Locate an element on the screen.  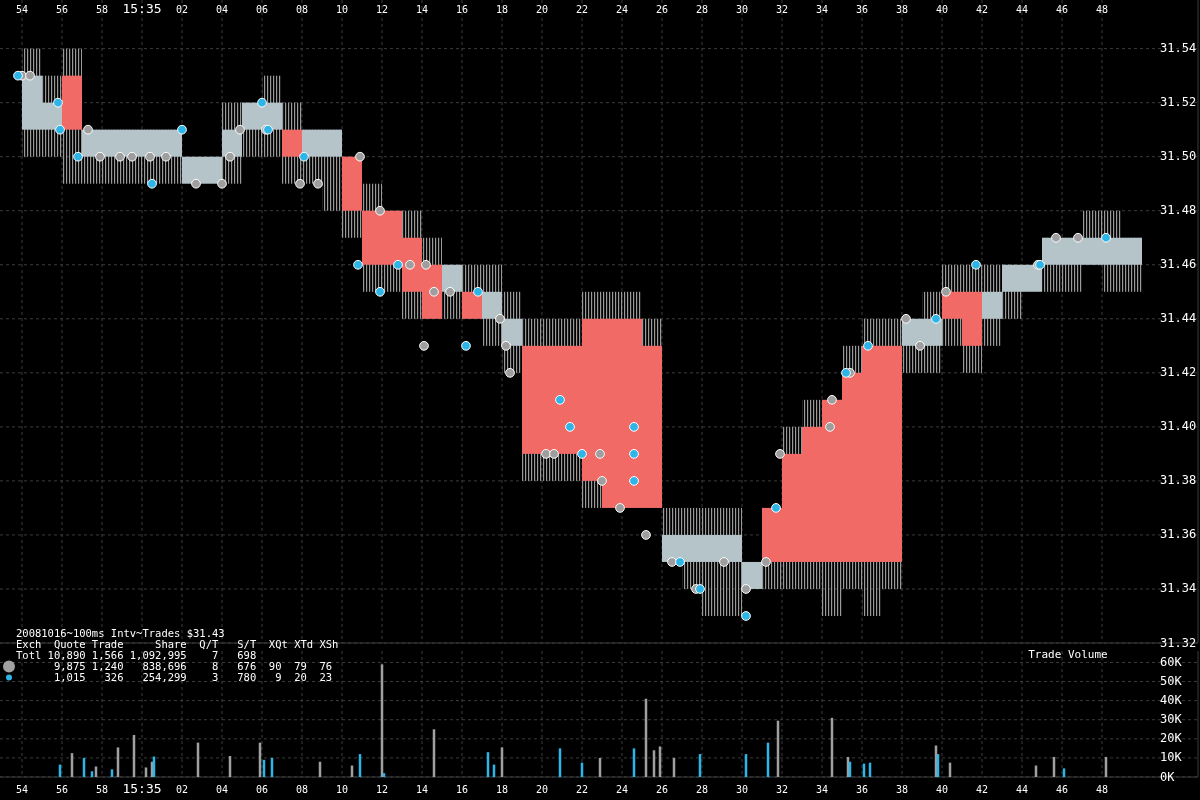
chart-title: Trade Volume is located at coordinates (1068, 654).